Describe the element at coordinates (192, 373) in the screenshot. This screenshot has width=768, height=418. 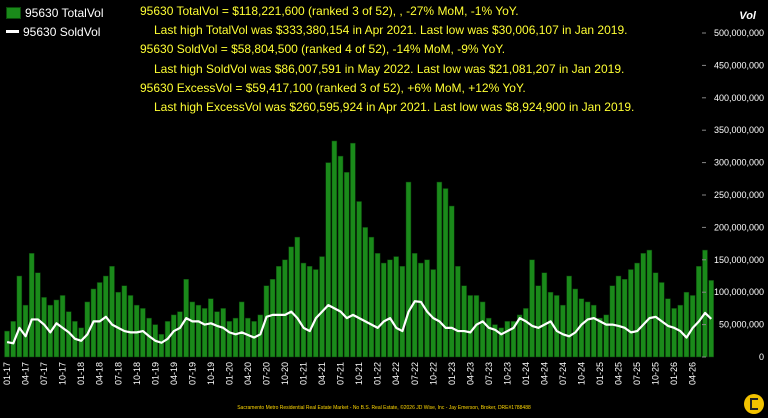
I see `x-tick-label: 07-19` at that location.